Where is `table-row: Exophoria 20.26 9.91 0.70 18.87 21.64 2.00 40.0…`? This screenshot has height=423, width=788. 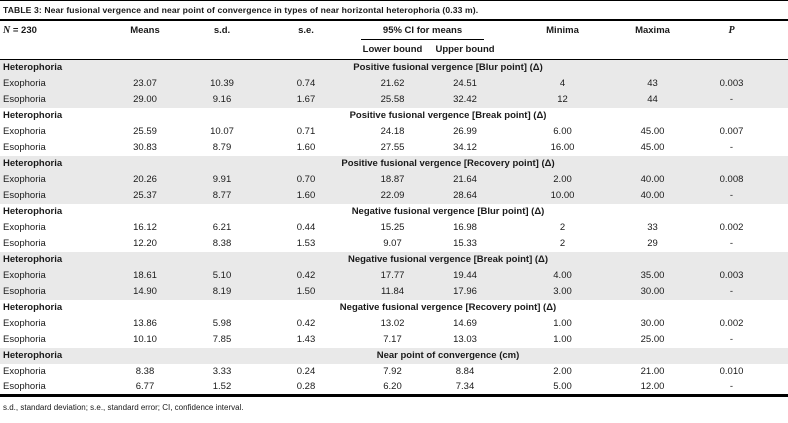 table-row: Exophoria 20.26 9.91 0.70 18.87 21.64 2.00 40.0… is located at coordinates (394, 179).